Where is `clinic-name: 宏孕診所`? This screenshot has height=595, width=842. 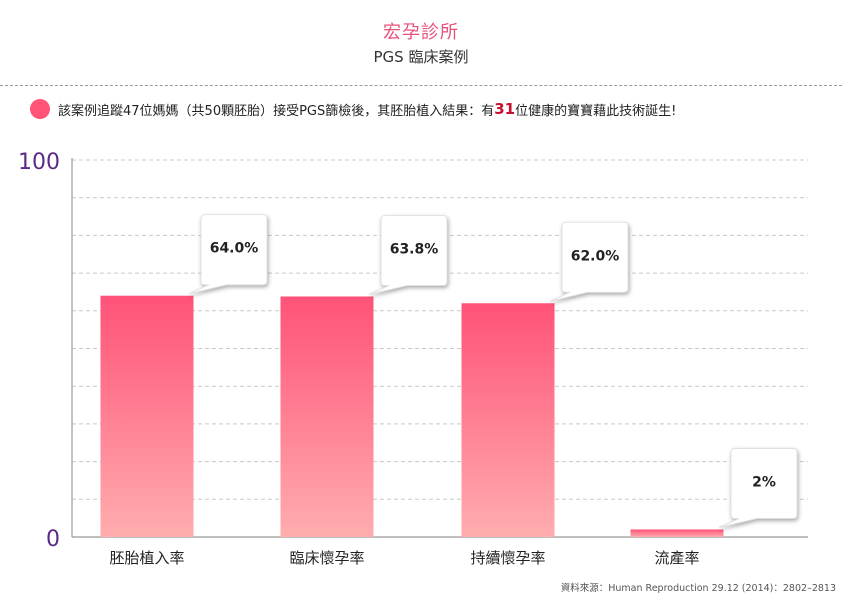
clinic-name: 宏孕診所 is located at coordinates (421, 32).